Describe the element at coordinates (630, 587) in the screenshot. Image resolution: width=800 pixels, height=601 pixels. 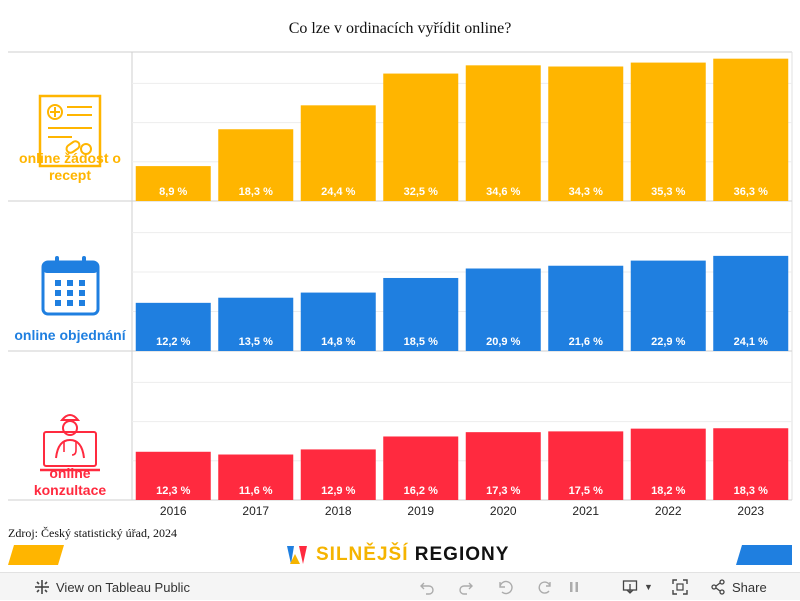
I see `download-icon` at that location.